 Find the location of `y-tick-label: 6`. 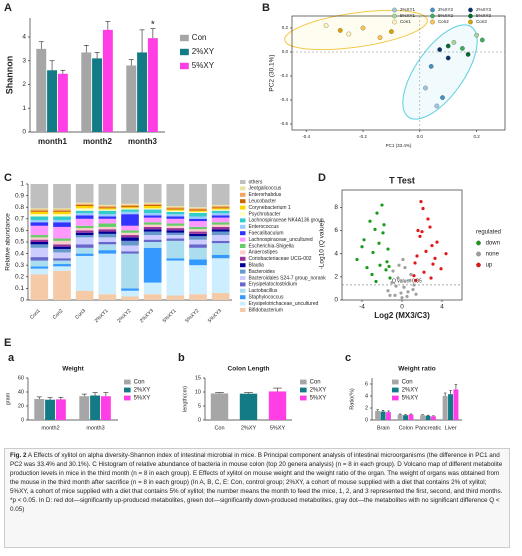

y-tick-label: 6 is located at coordinates (336, 230).